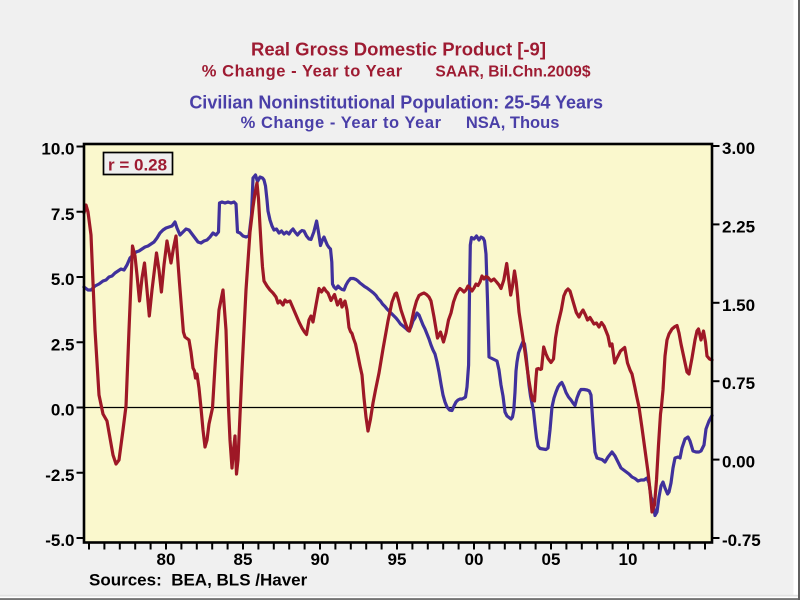  What do you see at coordinates (166, 559) in the screenshot?
I see `svg-text: 80` at bounding box center [166, 559].